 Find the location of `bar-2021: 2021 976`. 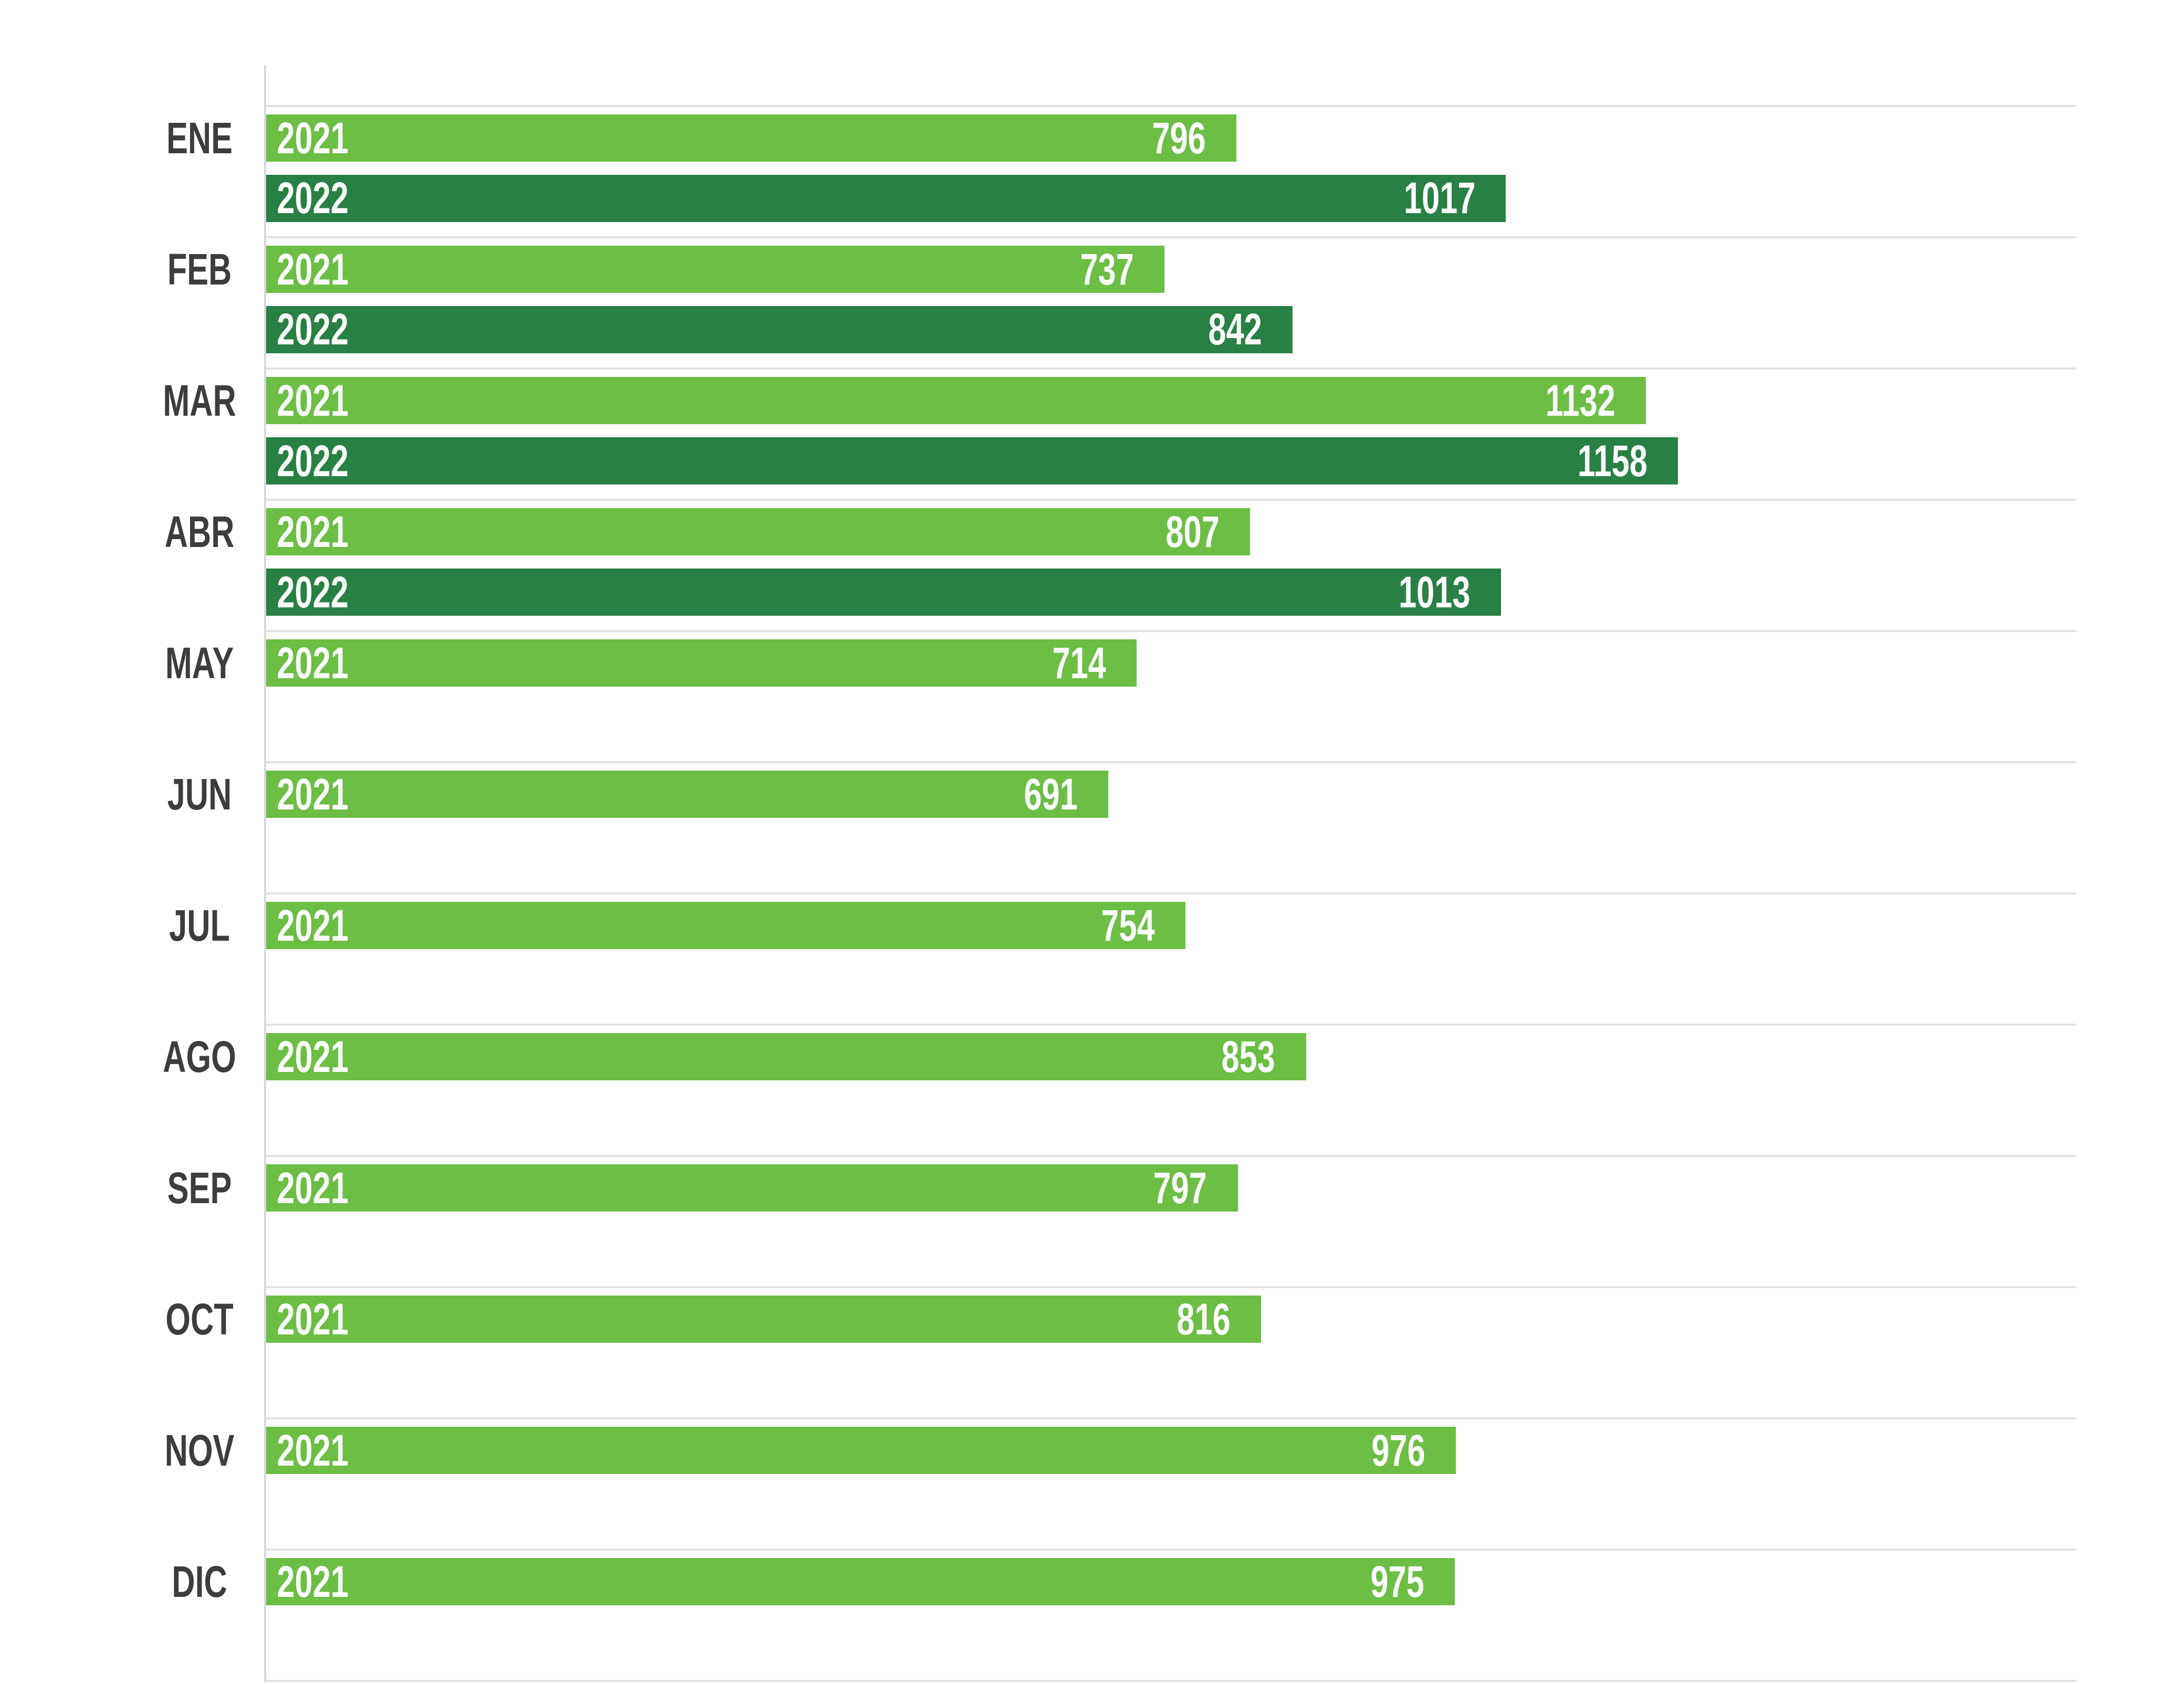

bar-2021: 2021 976 is located at coordinates (861, 1450).